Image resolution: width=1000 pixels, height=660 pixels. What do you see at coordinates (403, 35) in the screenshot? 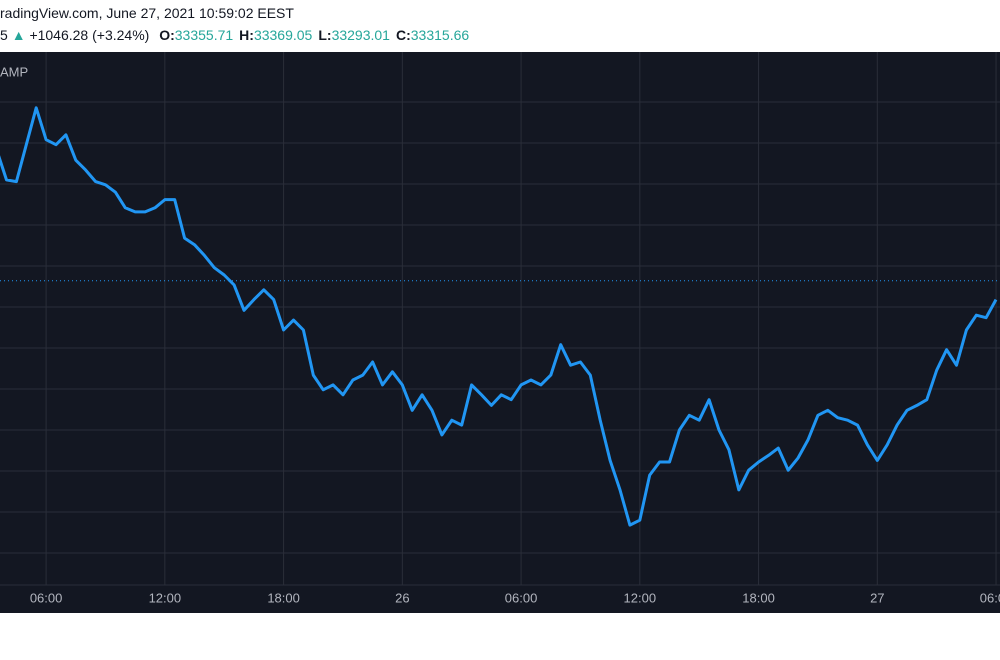
I see `ohlc-label: C:` at bounding box center [403, 35].